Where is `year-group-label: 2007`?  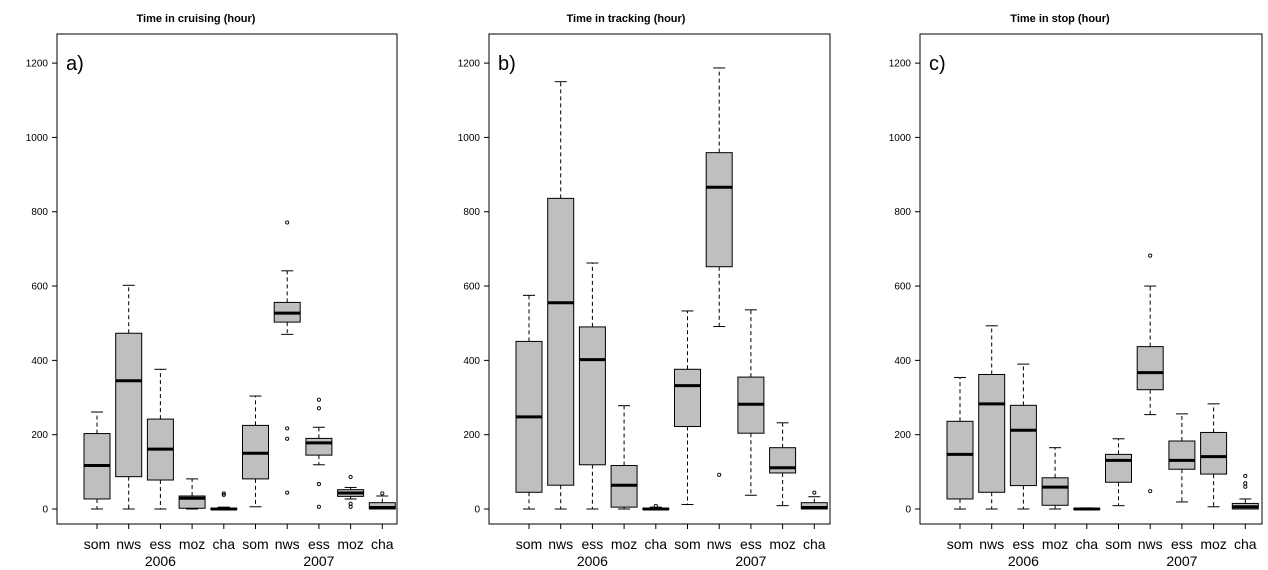 year-group-label: 2007 is located at coordinates (750, 561).